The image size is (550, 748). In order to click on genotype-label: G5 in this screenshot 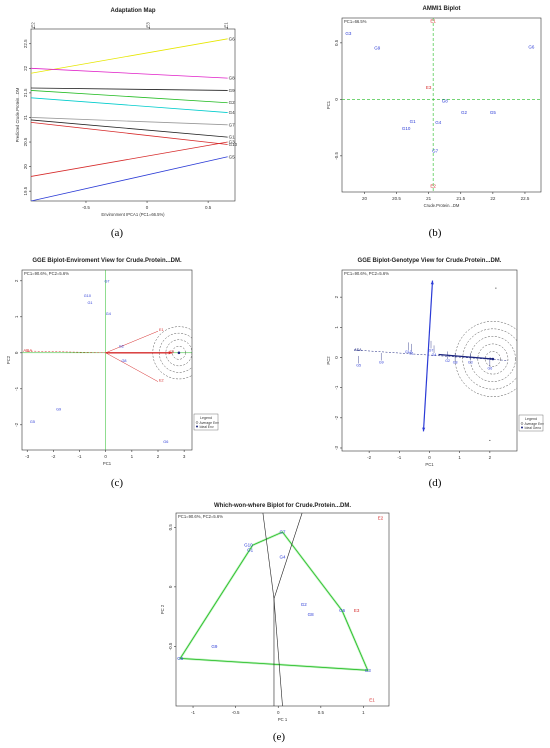, I will do `click(180, 658)`.